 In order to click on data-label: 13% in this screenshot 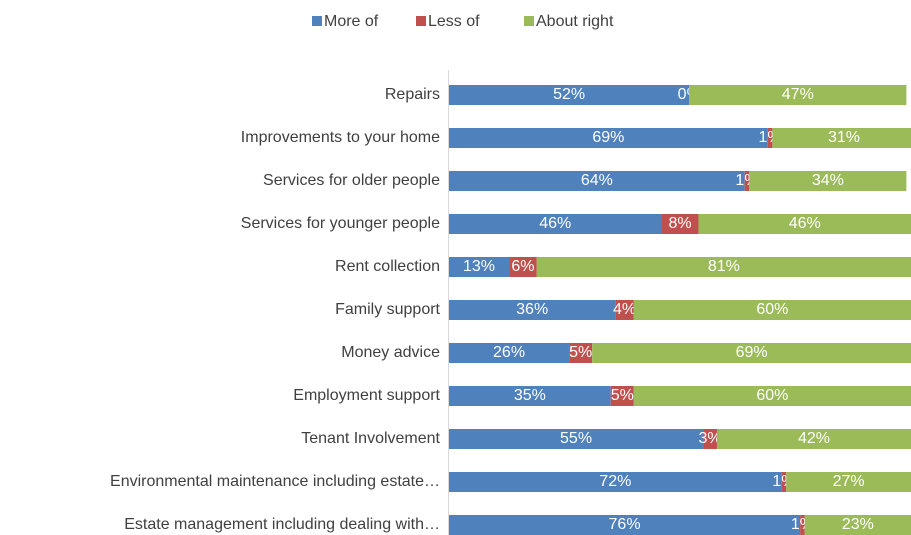, I will do `click(479, 266)`.